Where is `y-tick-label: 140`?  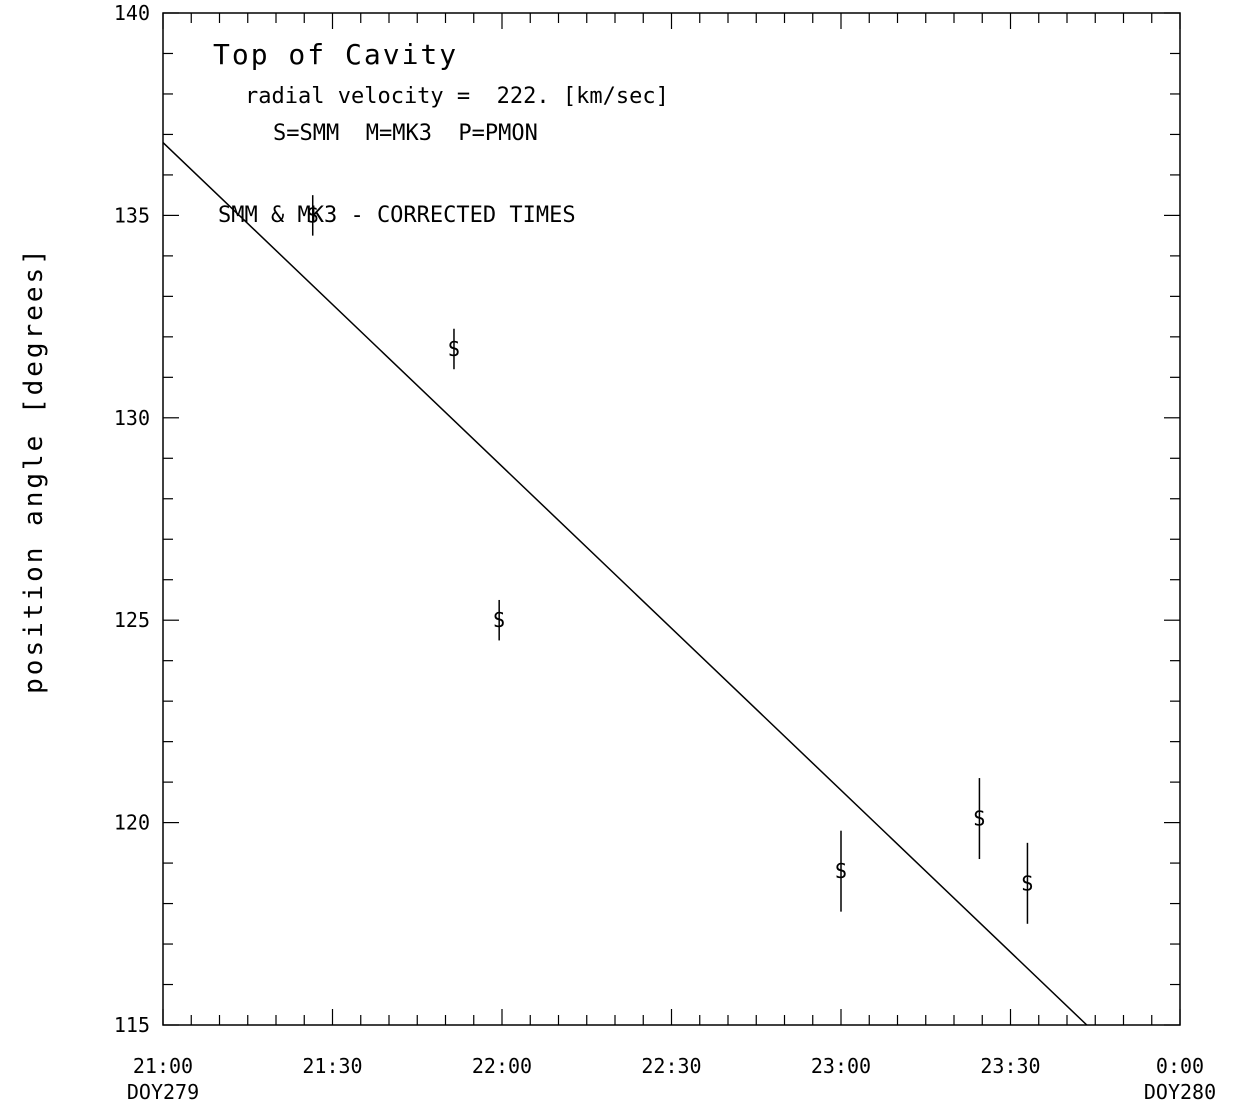
y-tick-label: 140 is located at coordinates (132, 13).